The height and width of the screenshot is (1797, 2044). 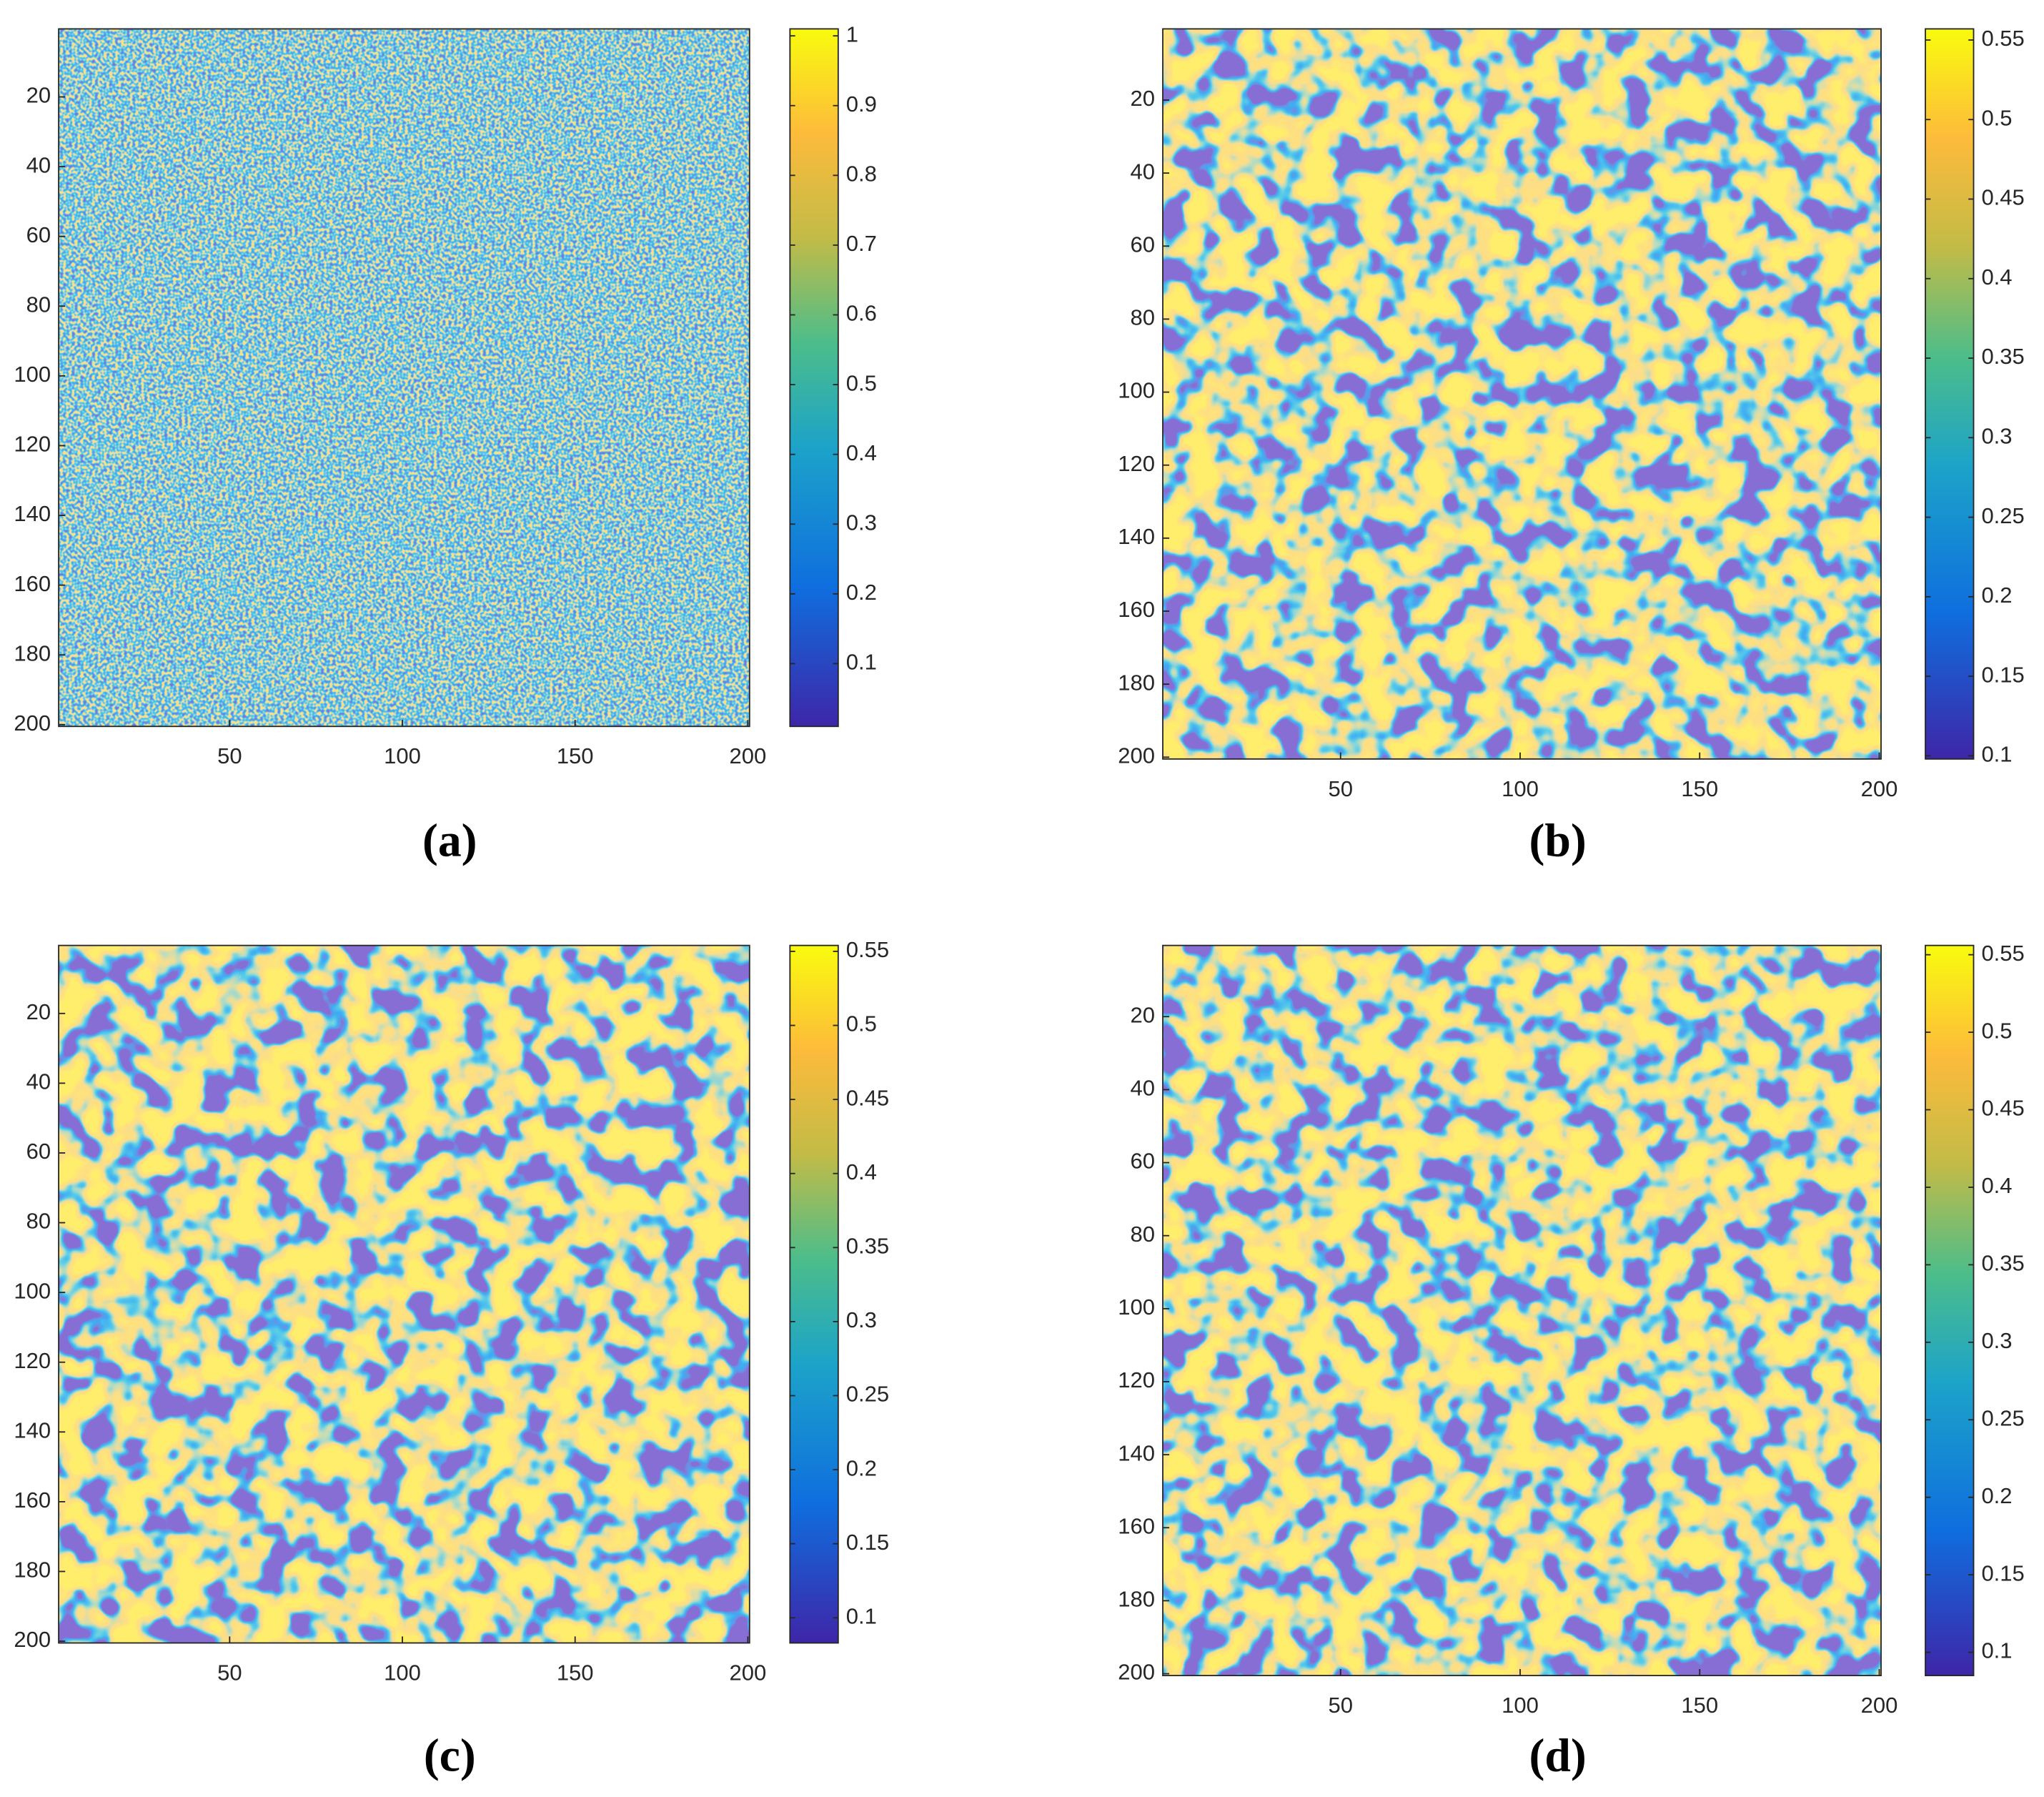 What do you see at coordinates (861, 313) in the screenshot?
I see `colorbar-tick-label: 0.6` at bounding box center [861, 313].